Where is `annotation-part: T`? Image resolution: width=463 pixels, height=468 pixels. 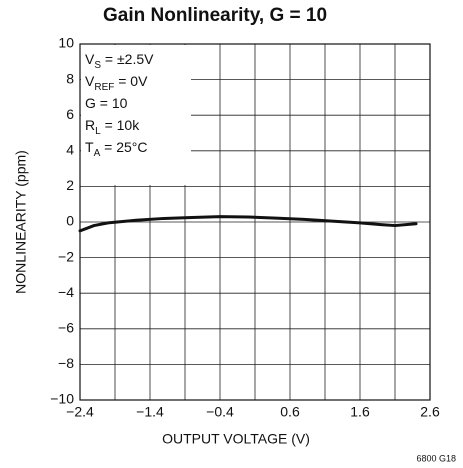 annotation-part: T is located at coordinates (89, 147).